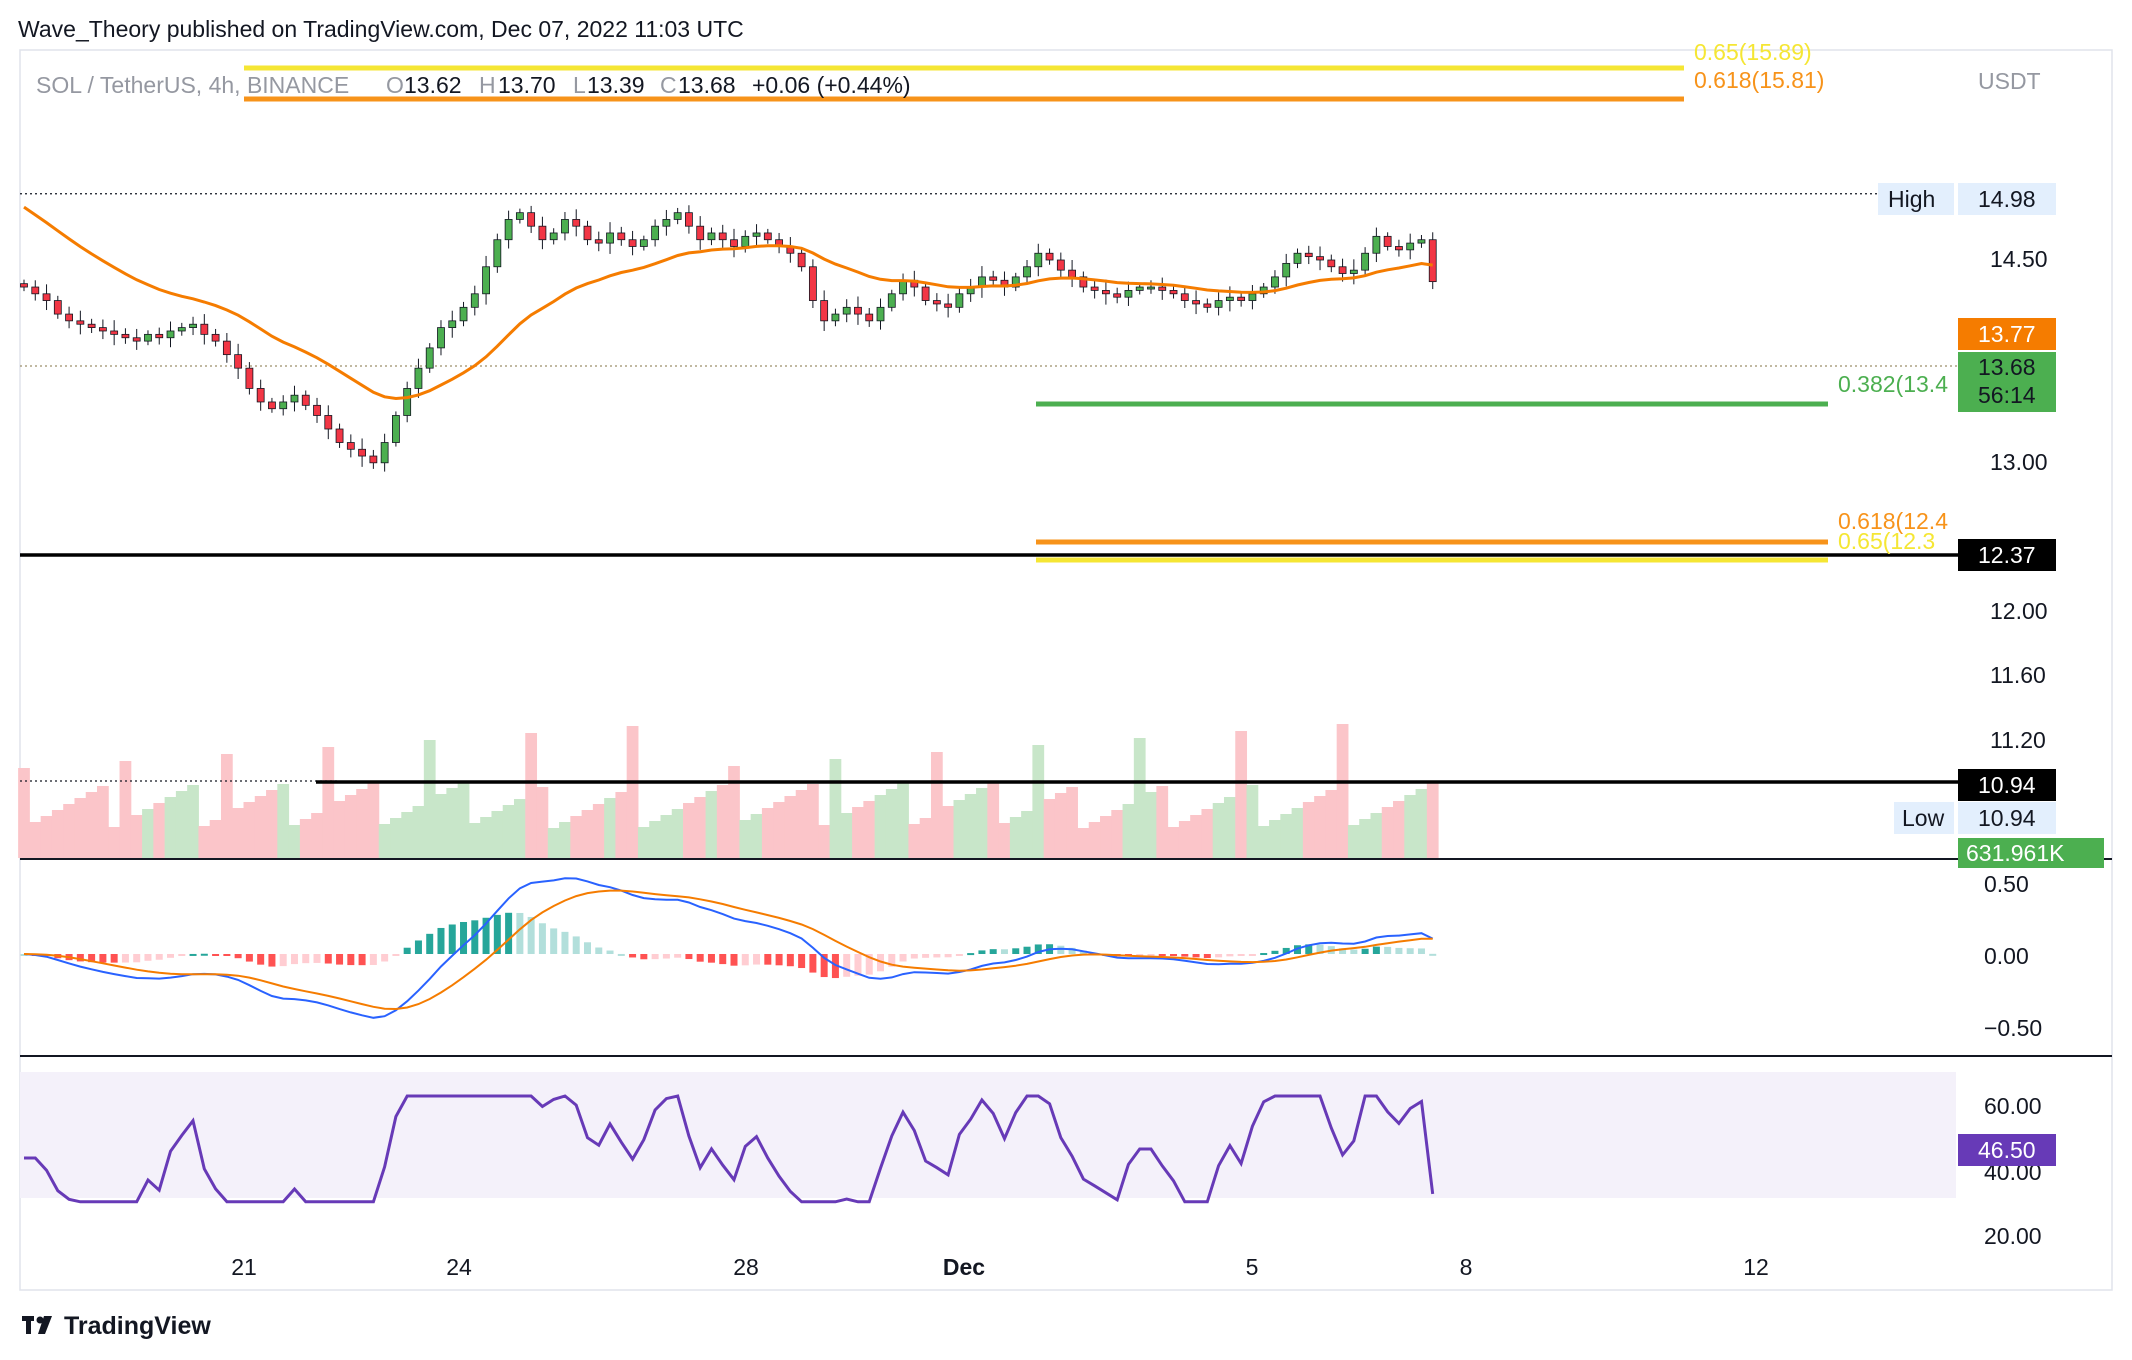  What do you see at coordinates (2007, 555) in the screenshot?
I see `support-price-text: 12.37` at bounding box center [2007, 555].